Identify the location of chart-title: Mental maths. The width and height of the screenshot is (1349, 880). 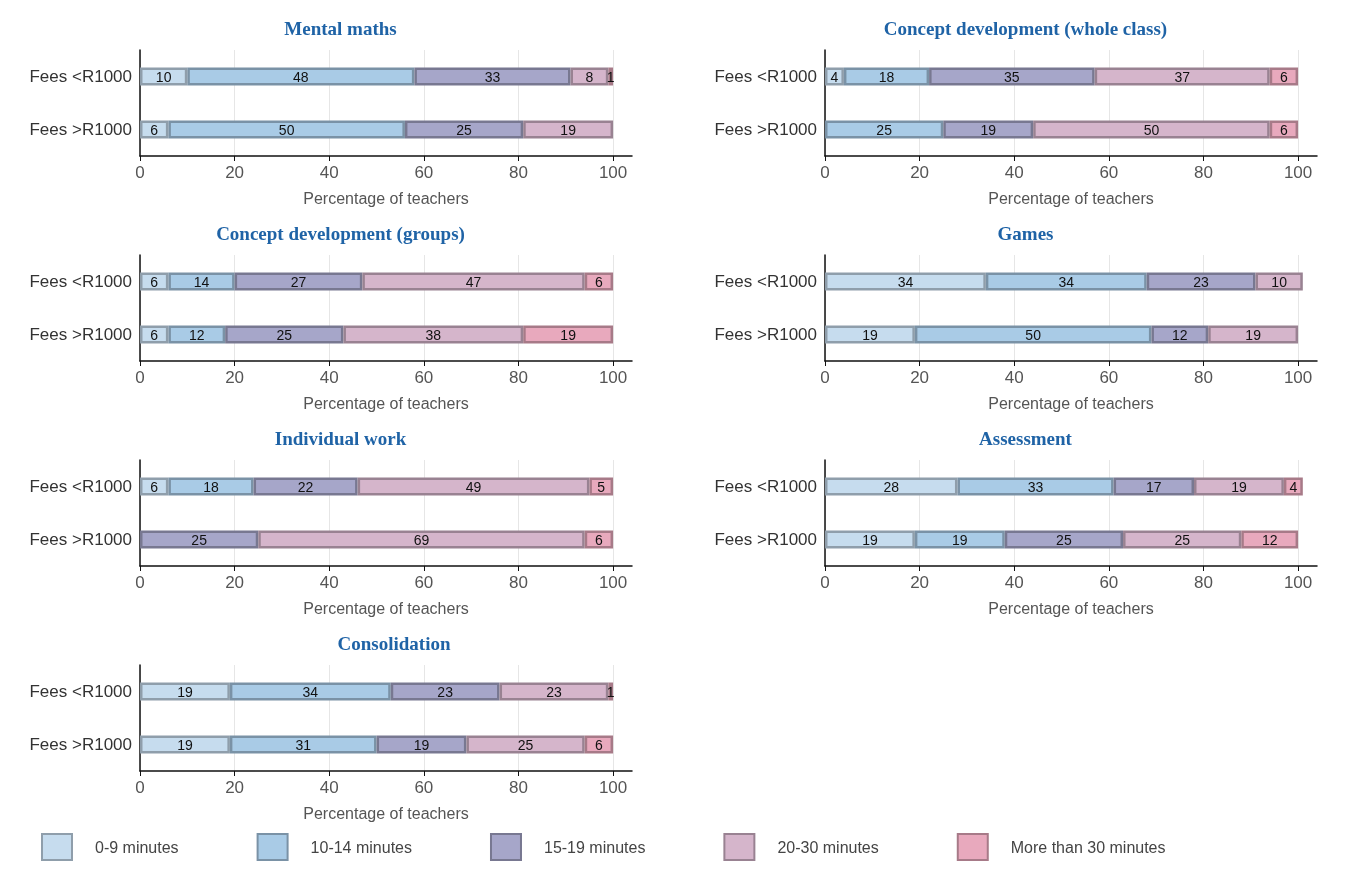
(340, 28).